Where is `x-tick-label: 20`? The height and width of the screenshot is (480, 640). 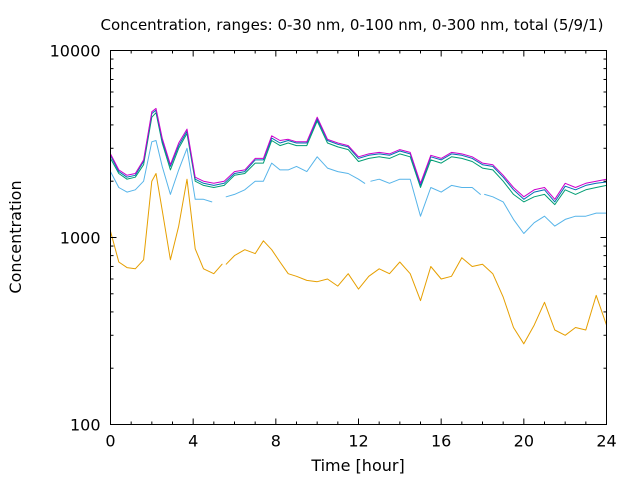 x-tick-label: 20 is located at coordinates (524, 441).